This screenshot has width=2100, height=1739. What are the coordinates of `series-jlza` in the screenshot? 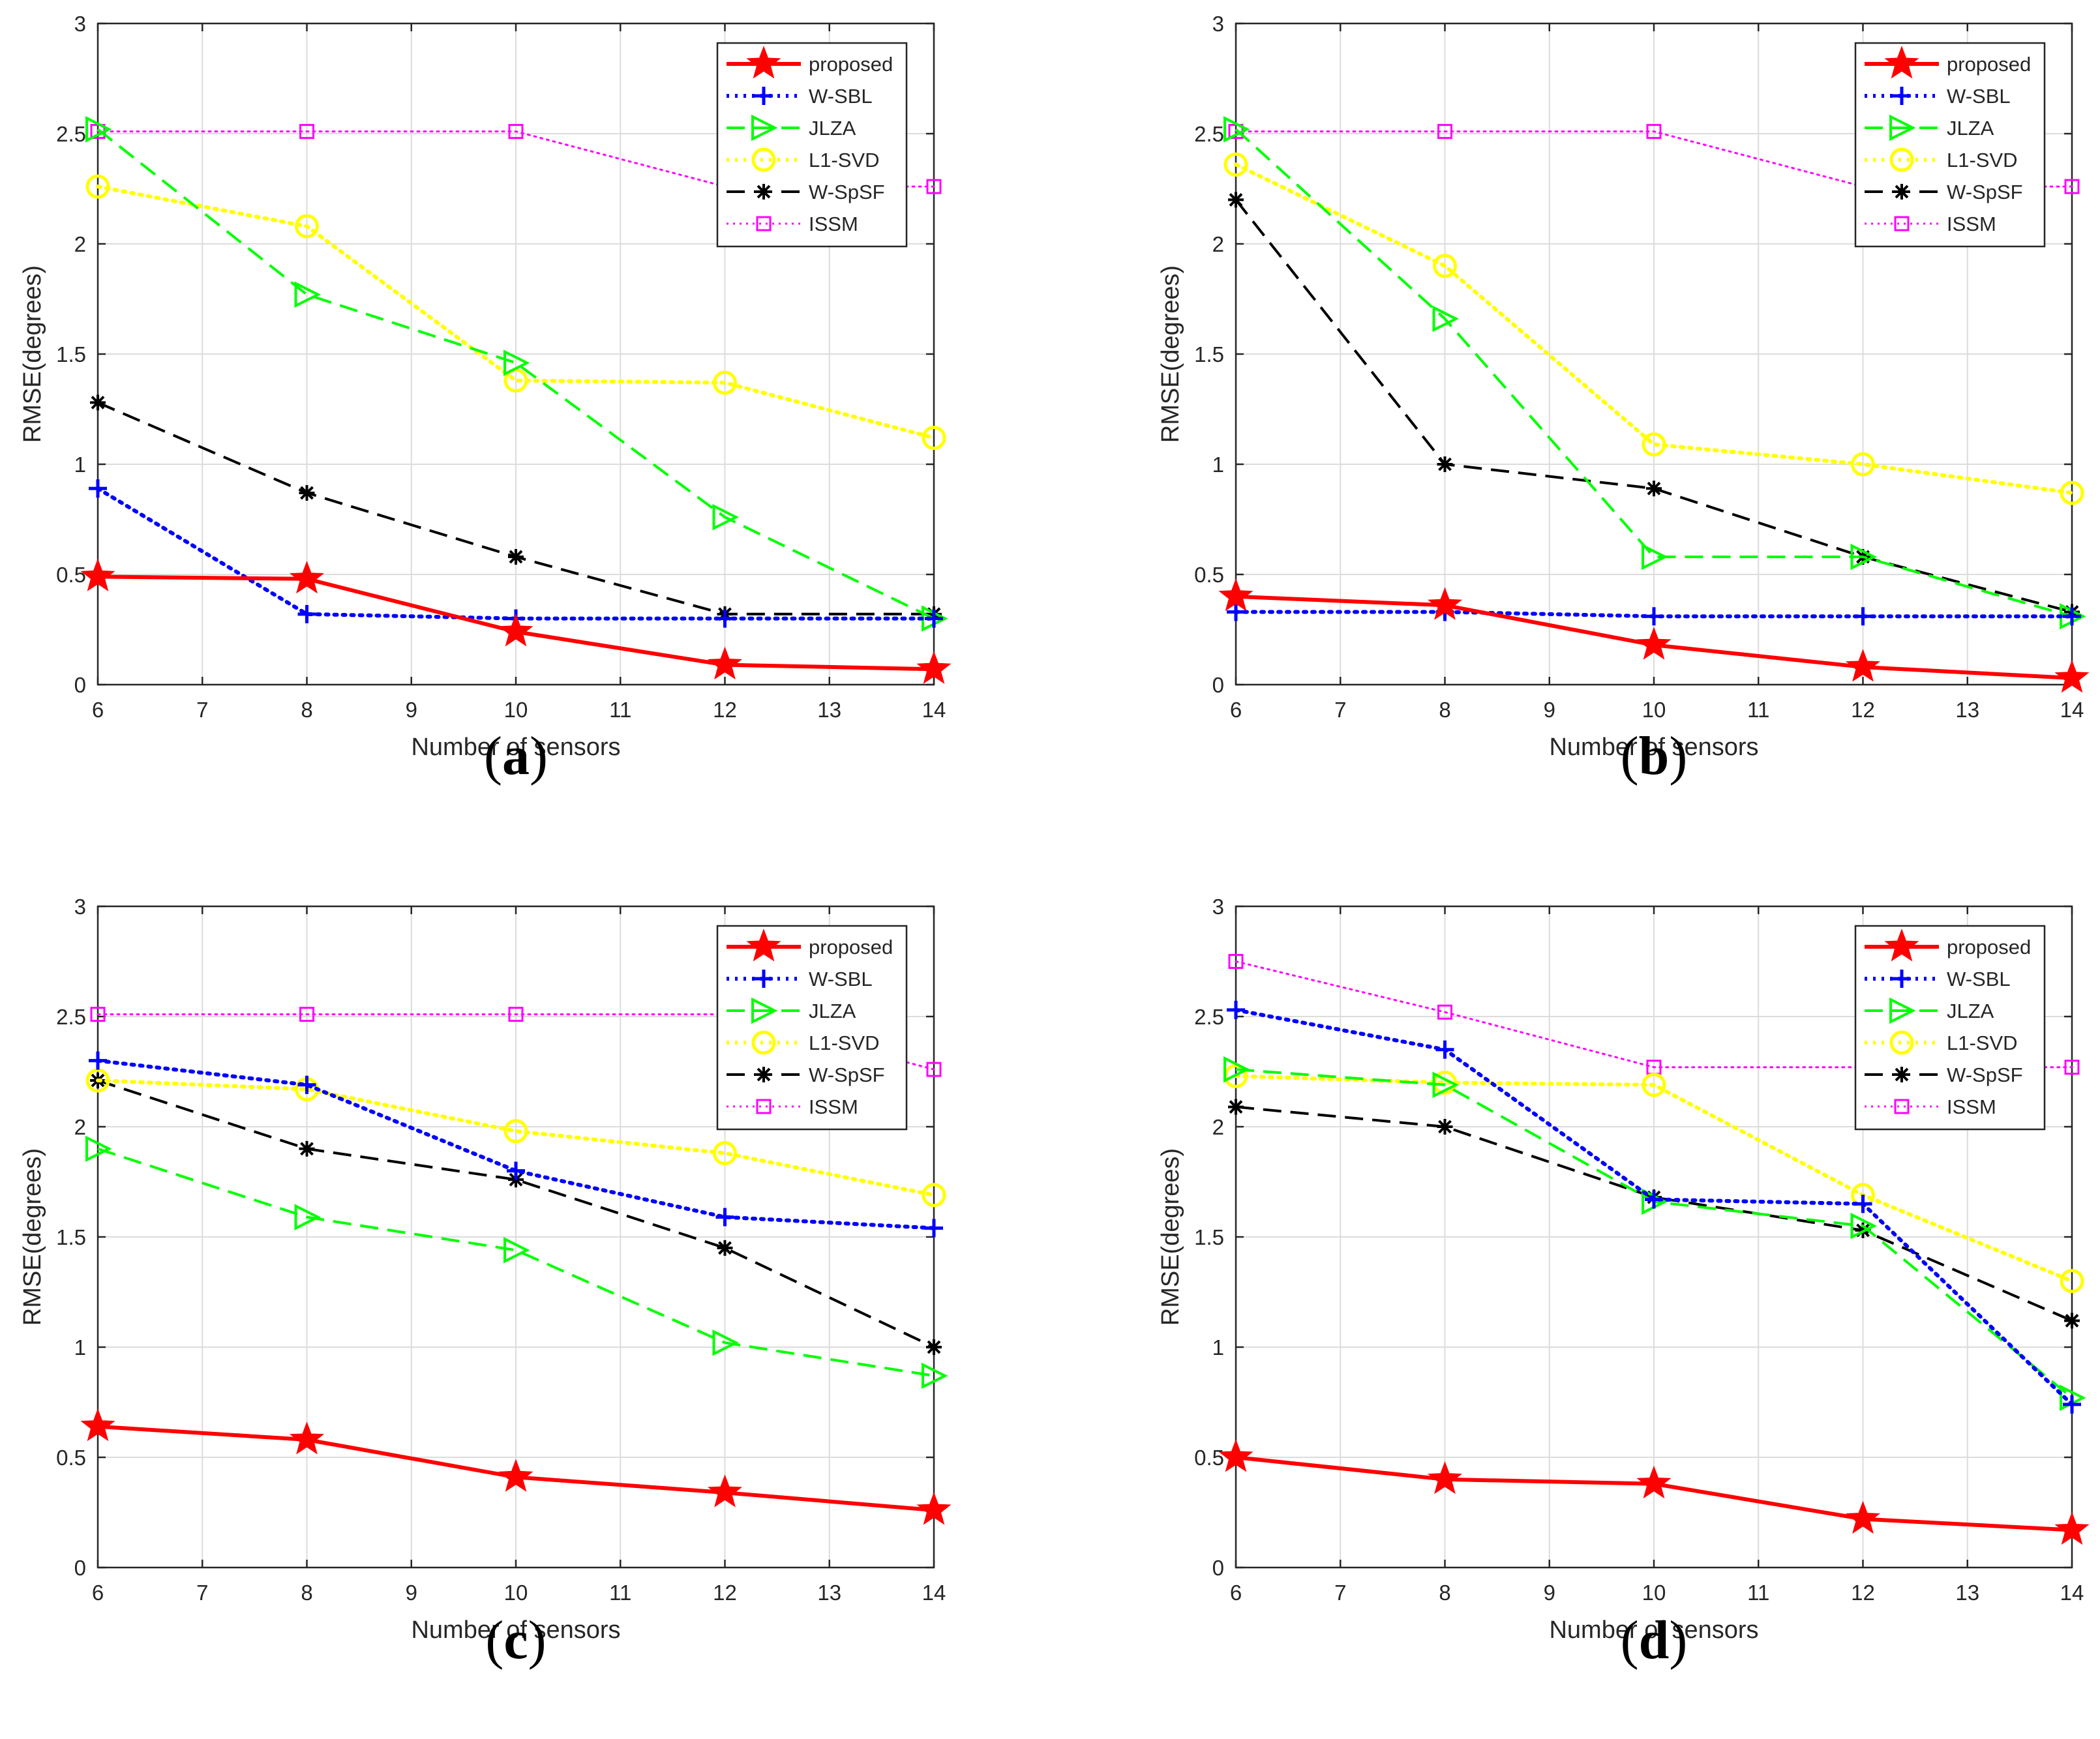 It's located at (516, 1262).